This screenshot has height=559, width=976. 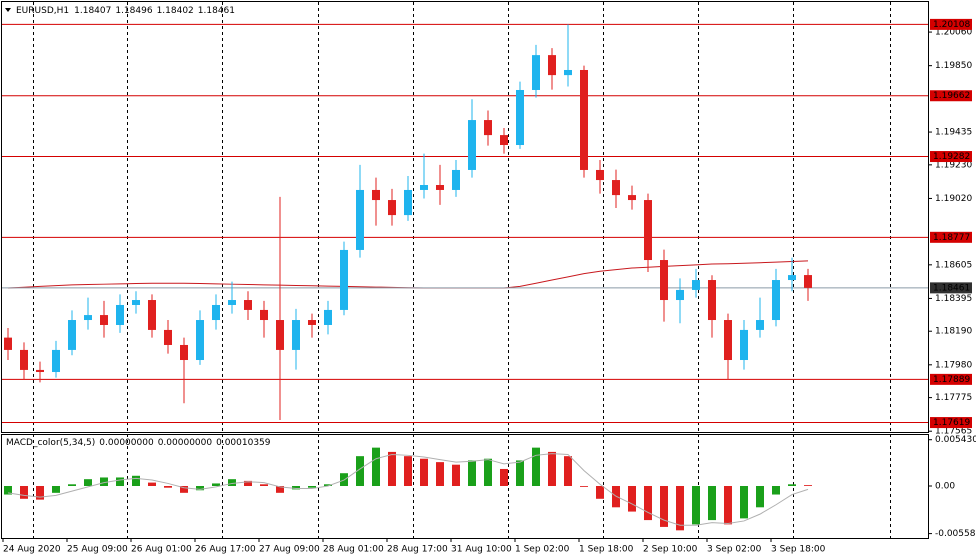 What do you see at coordinates (125, 11) in the screenshot?
I see `header: EURUSD,H1 1.18407 1.18496 1.18402 1.18461` at bounding box center [125, 11].